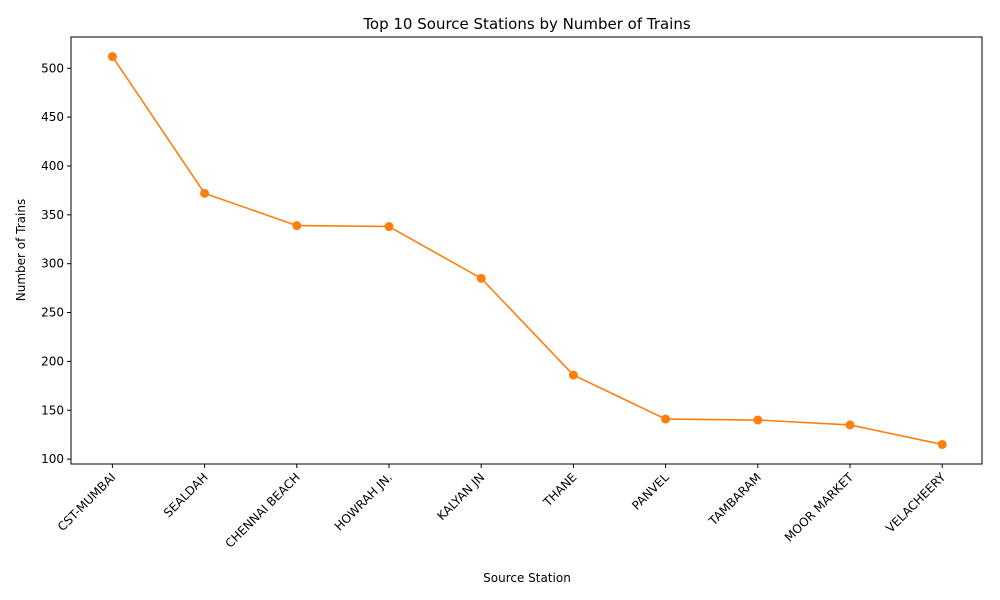 The height and width of the screenshot is (600, 1000). What do you see at coordinates (52, 117) in the screenshot?
I see `y-tick-label: 450` at bounding box center [52, 117].